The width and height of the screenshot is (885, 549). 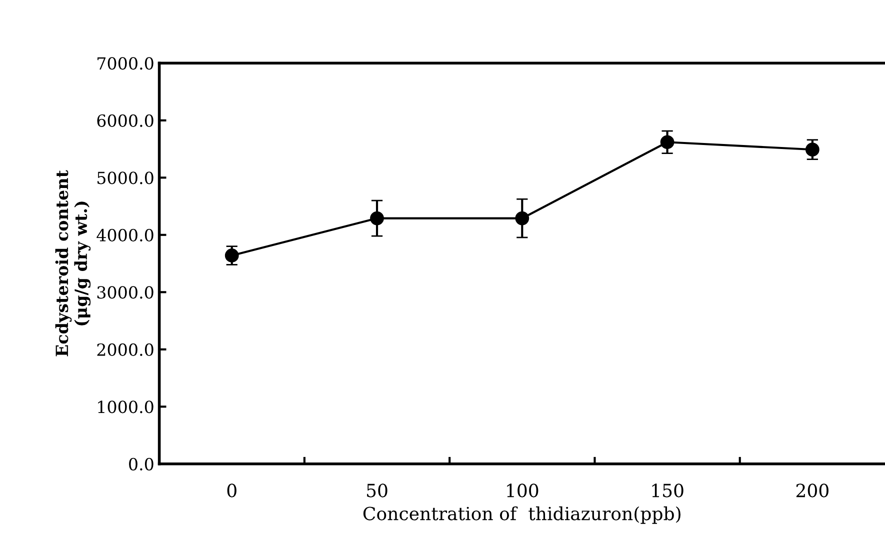 I want to click on y-tick-label: 1000.0, so click(x=126, y=407).